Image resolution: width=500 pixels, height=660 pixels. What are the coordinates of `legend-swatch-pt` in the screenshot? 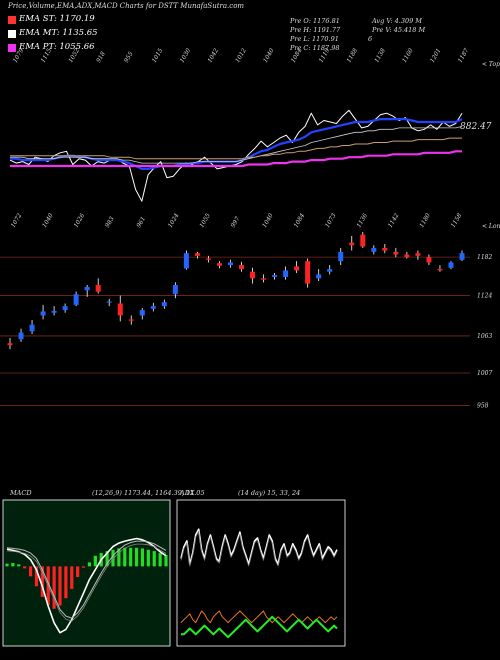 It's located at (12, 48).